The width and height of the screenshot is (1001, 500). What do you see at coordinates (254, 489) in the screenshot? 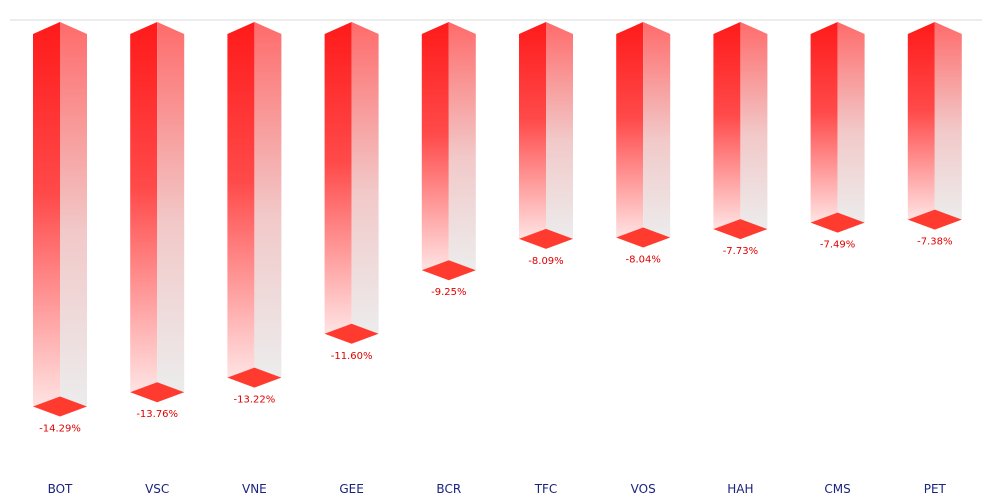
I see `category-label: VNE` at bounding box center [254, 489].